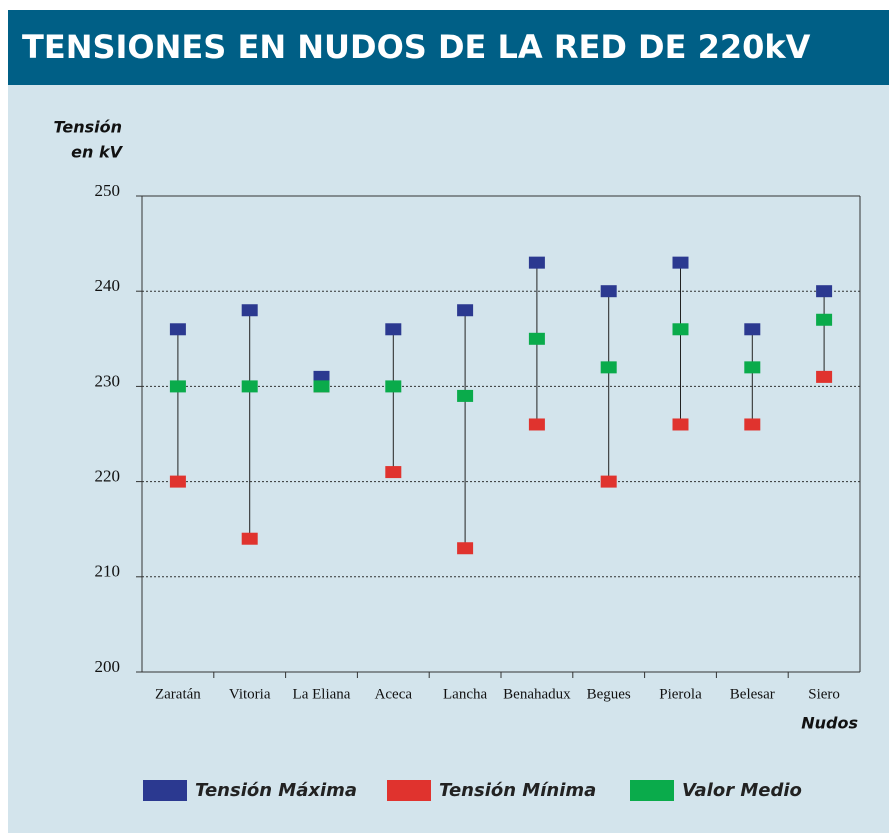 This screenshot has width=889, height=833. What do you see at coordinates (108, 571) in the screenshot?
I see `y-tick-label: 210` at bounding box center [108, 571].